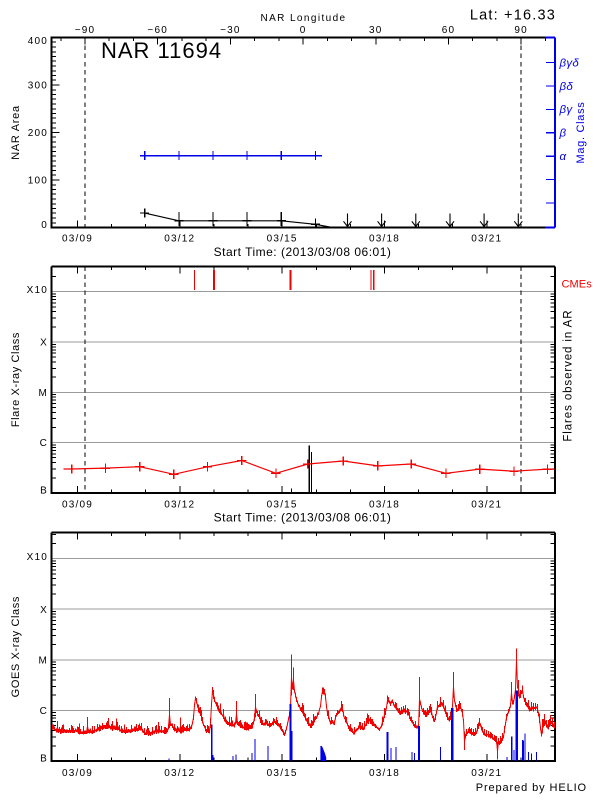 Image resolution: width=600 pixels, height=805 pixels. I want to click on svg-text: 100, so click(38, 181).